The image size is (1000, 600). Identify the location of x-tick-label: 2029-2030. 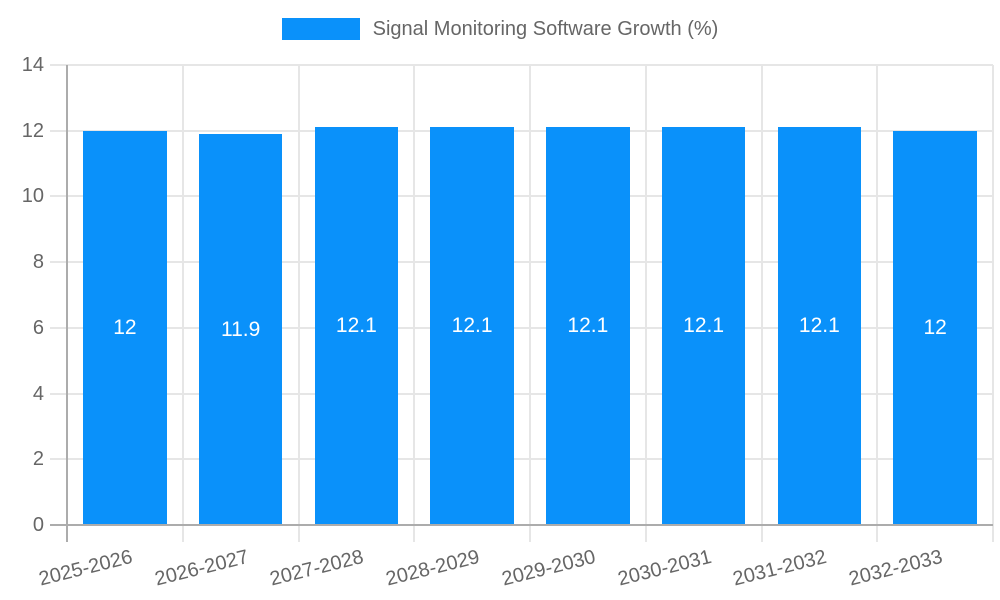
(548, 568).